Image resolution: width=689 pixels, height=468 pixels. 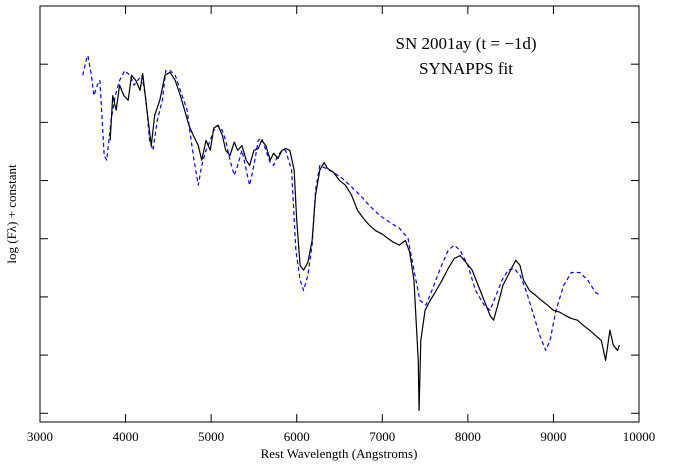 What do you see at coordinates (382, 436) in the screenshot?
I see `x-tick-label: 7000` at bounding box center [382, 436].